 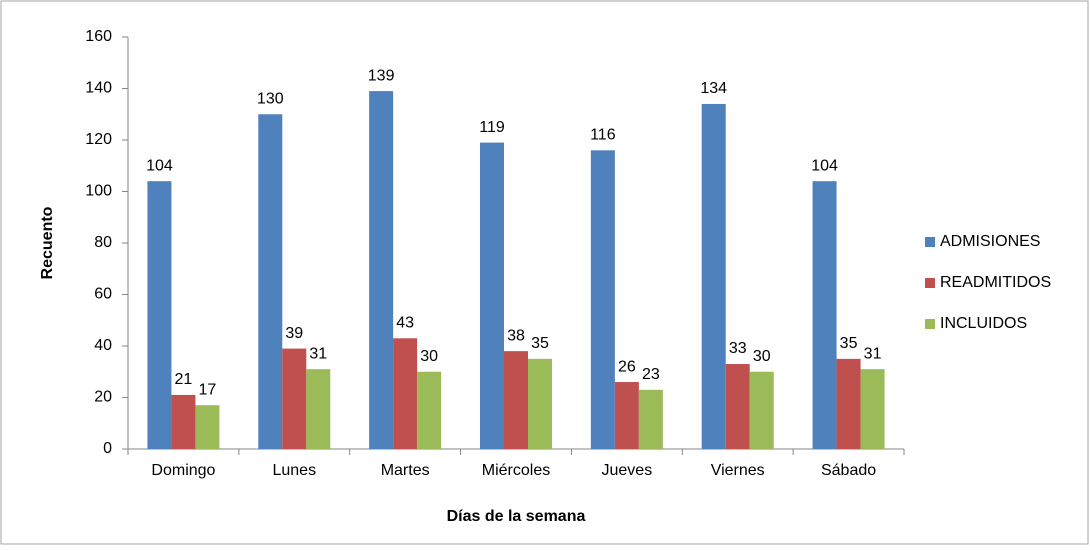 I want to click on x-tick-label: Jueves, so click(x=627, y=470).